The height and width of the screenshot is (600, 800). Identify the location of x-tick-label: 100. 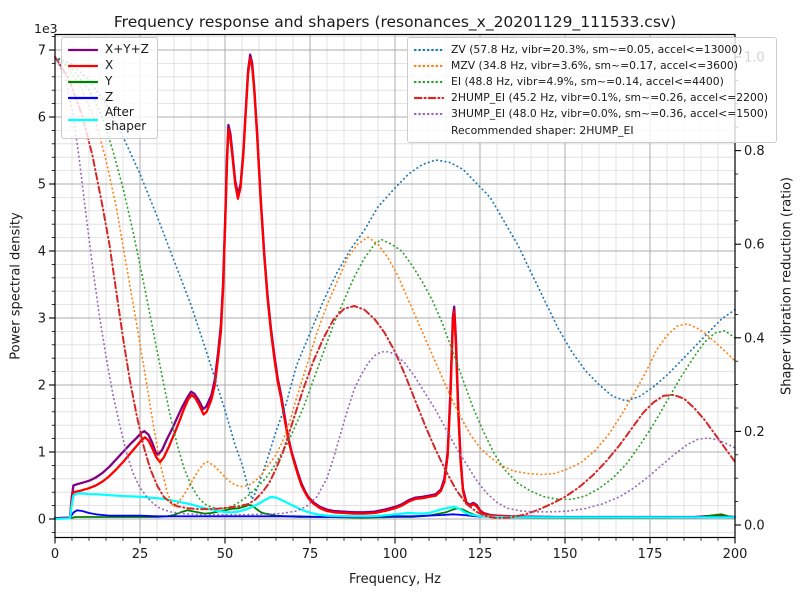
(395, 554).